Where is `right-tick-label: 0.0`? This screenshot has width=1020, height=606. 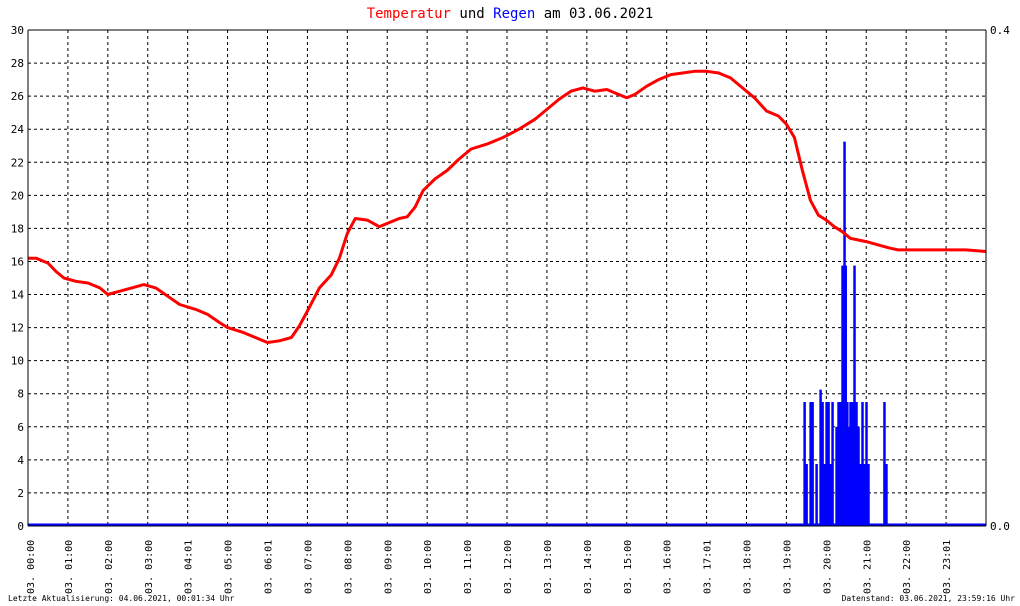
right-tick-label: 0.0 is located at coordinates (1000, 526).